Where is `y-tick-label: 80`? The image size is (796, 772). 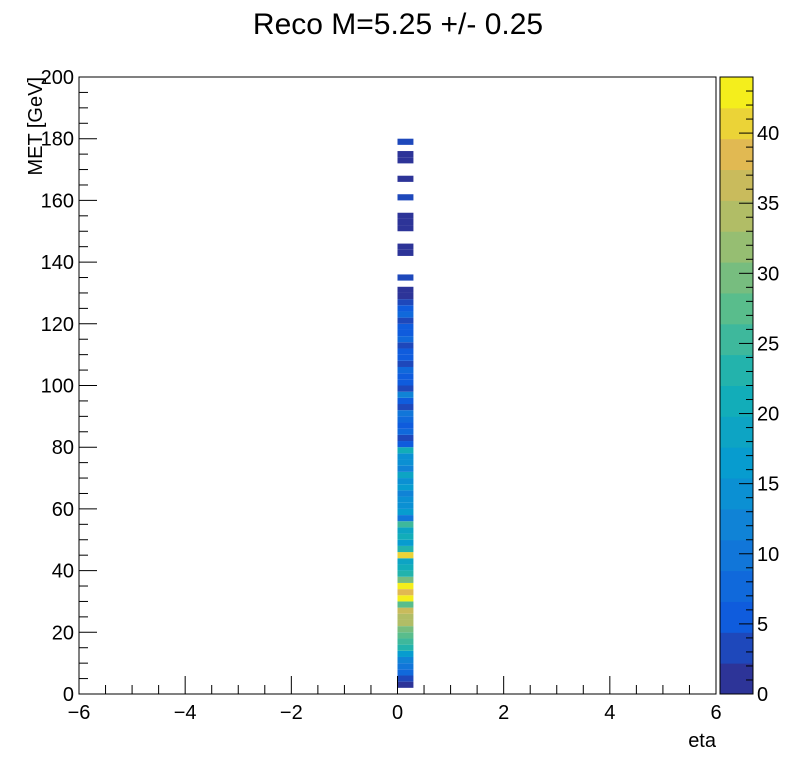 y-tick-label: 80 is located at coordinates (63, 448).